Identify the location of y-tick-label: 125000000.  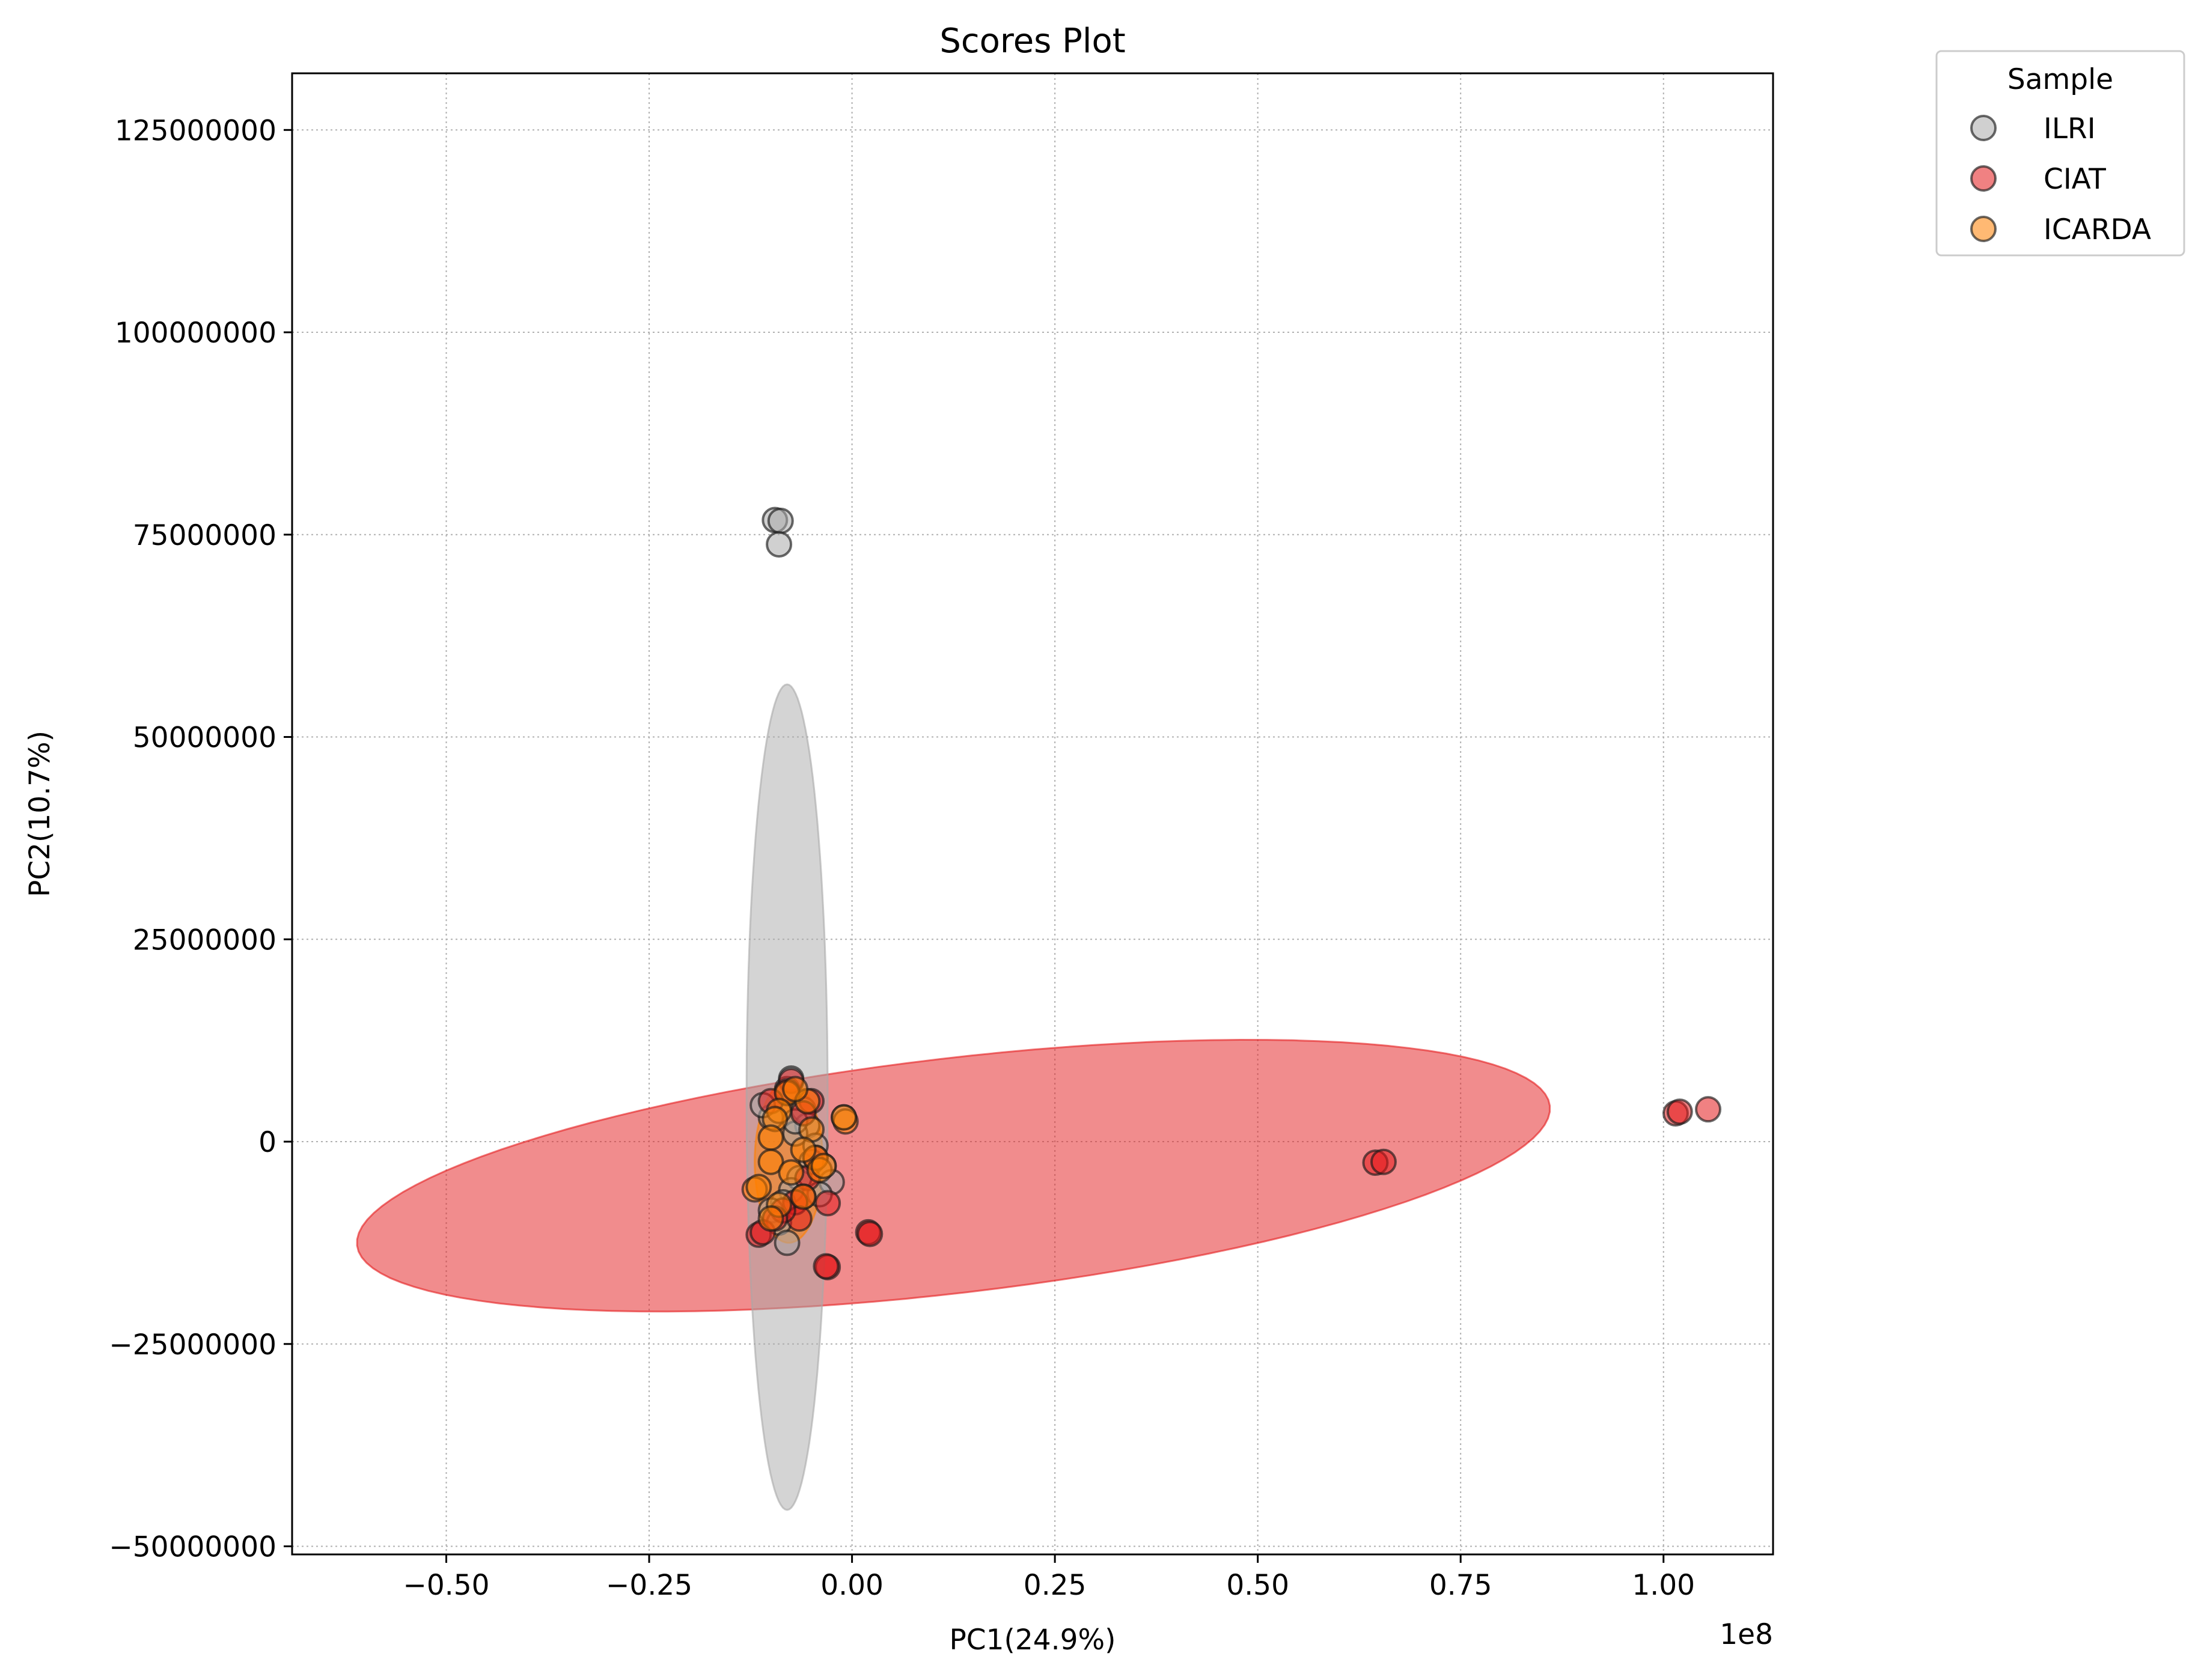
(196, 130).